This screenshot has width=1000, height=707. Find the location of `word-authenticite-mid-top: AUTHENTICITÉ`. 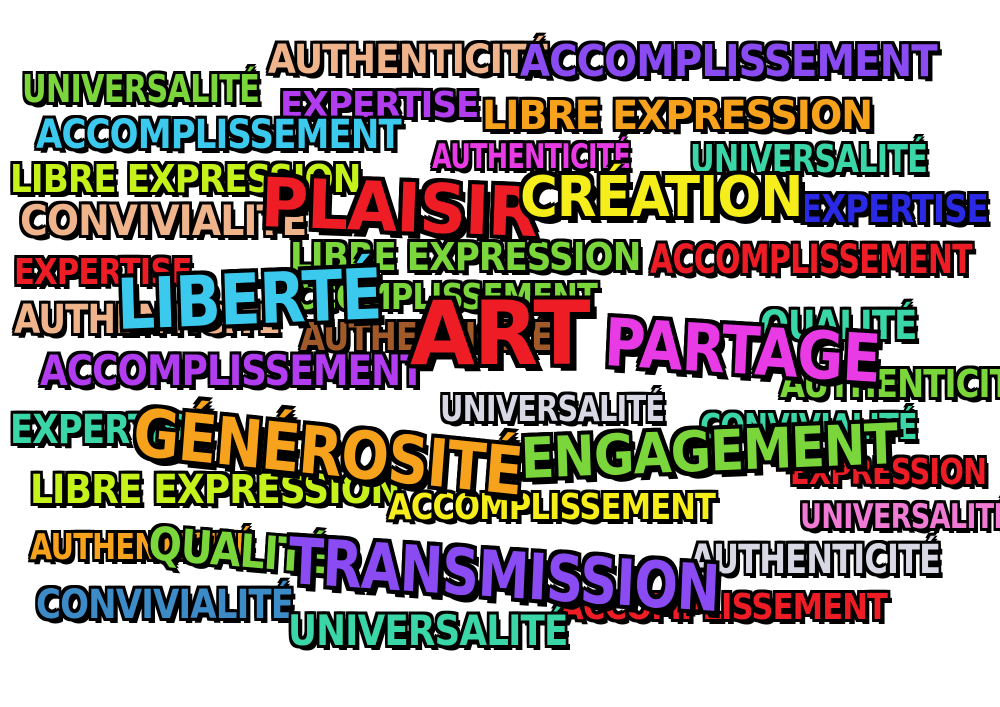

word-authenticite-mid-top: AUTHENTICITÉ is located at coordinates (531, 157).